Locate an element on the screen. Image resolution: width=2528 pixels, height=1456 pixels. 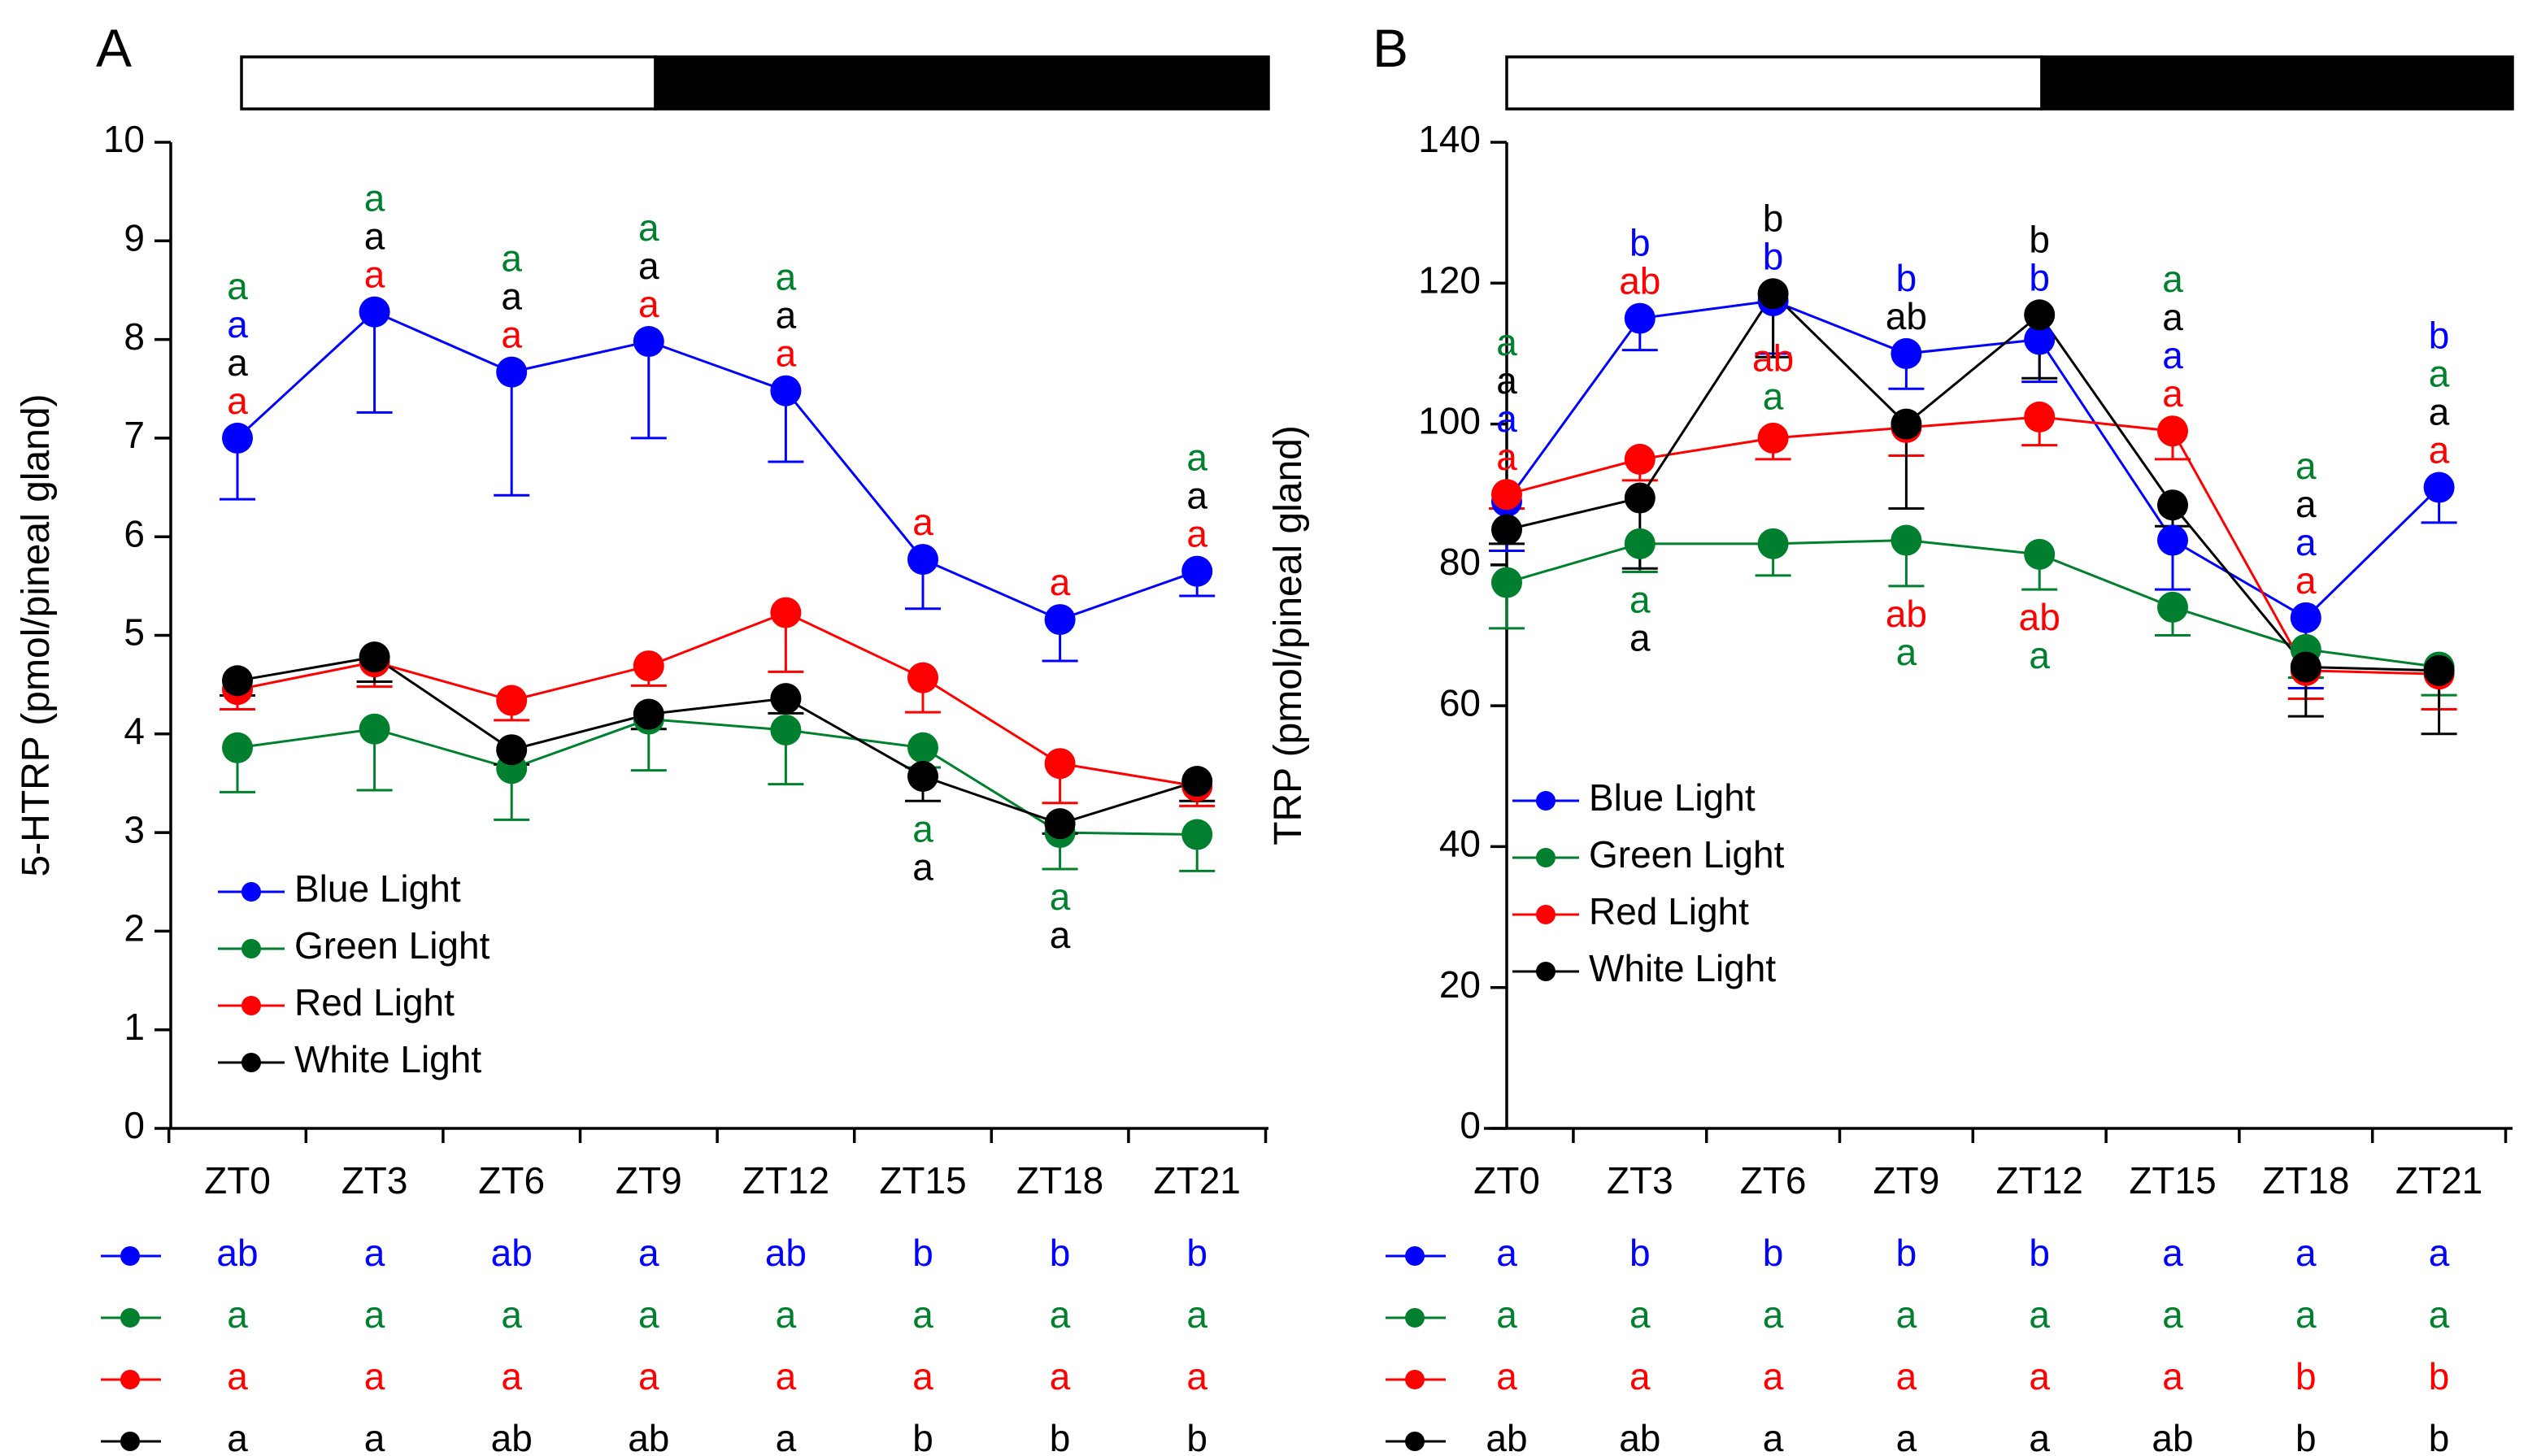
series-line is located at coordinates (1972, 604).